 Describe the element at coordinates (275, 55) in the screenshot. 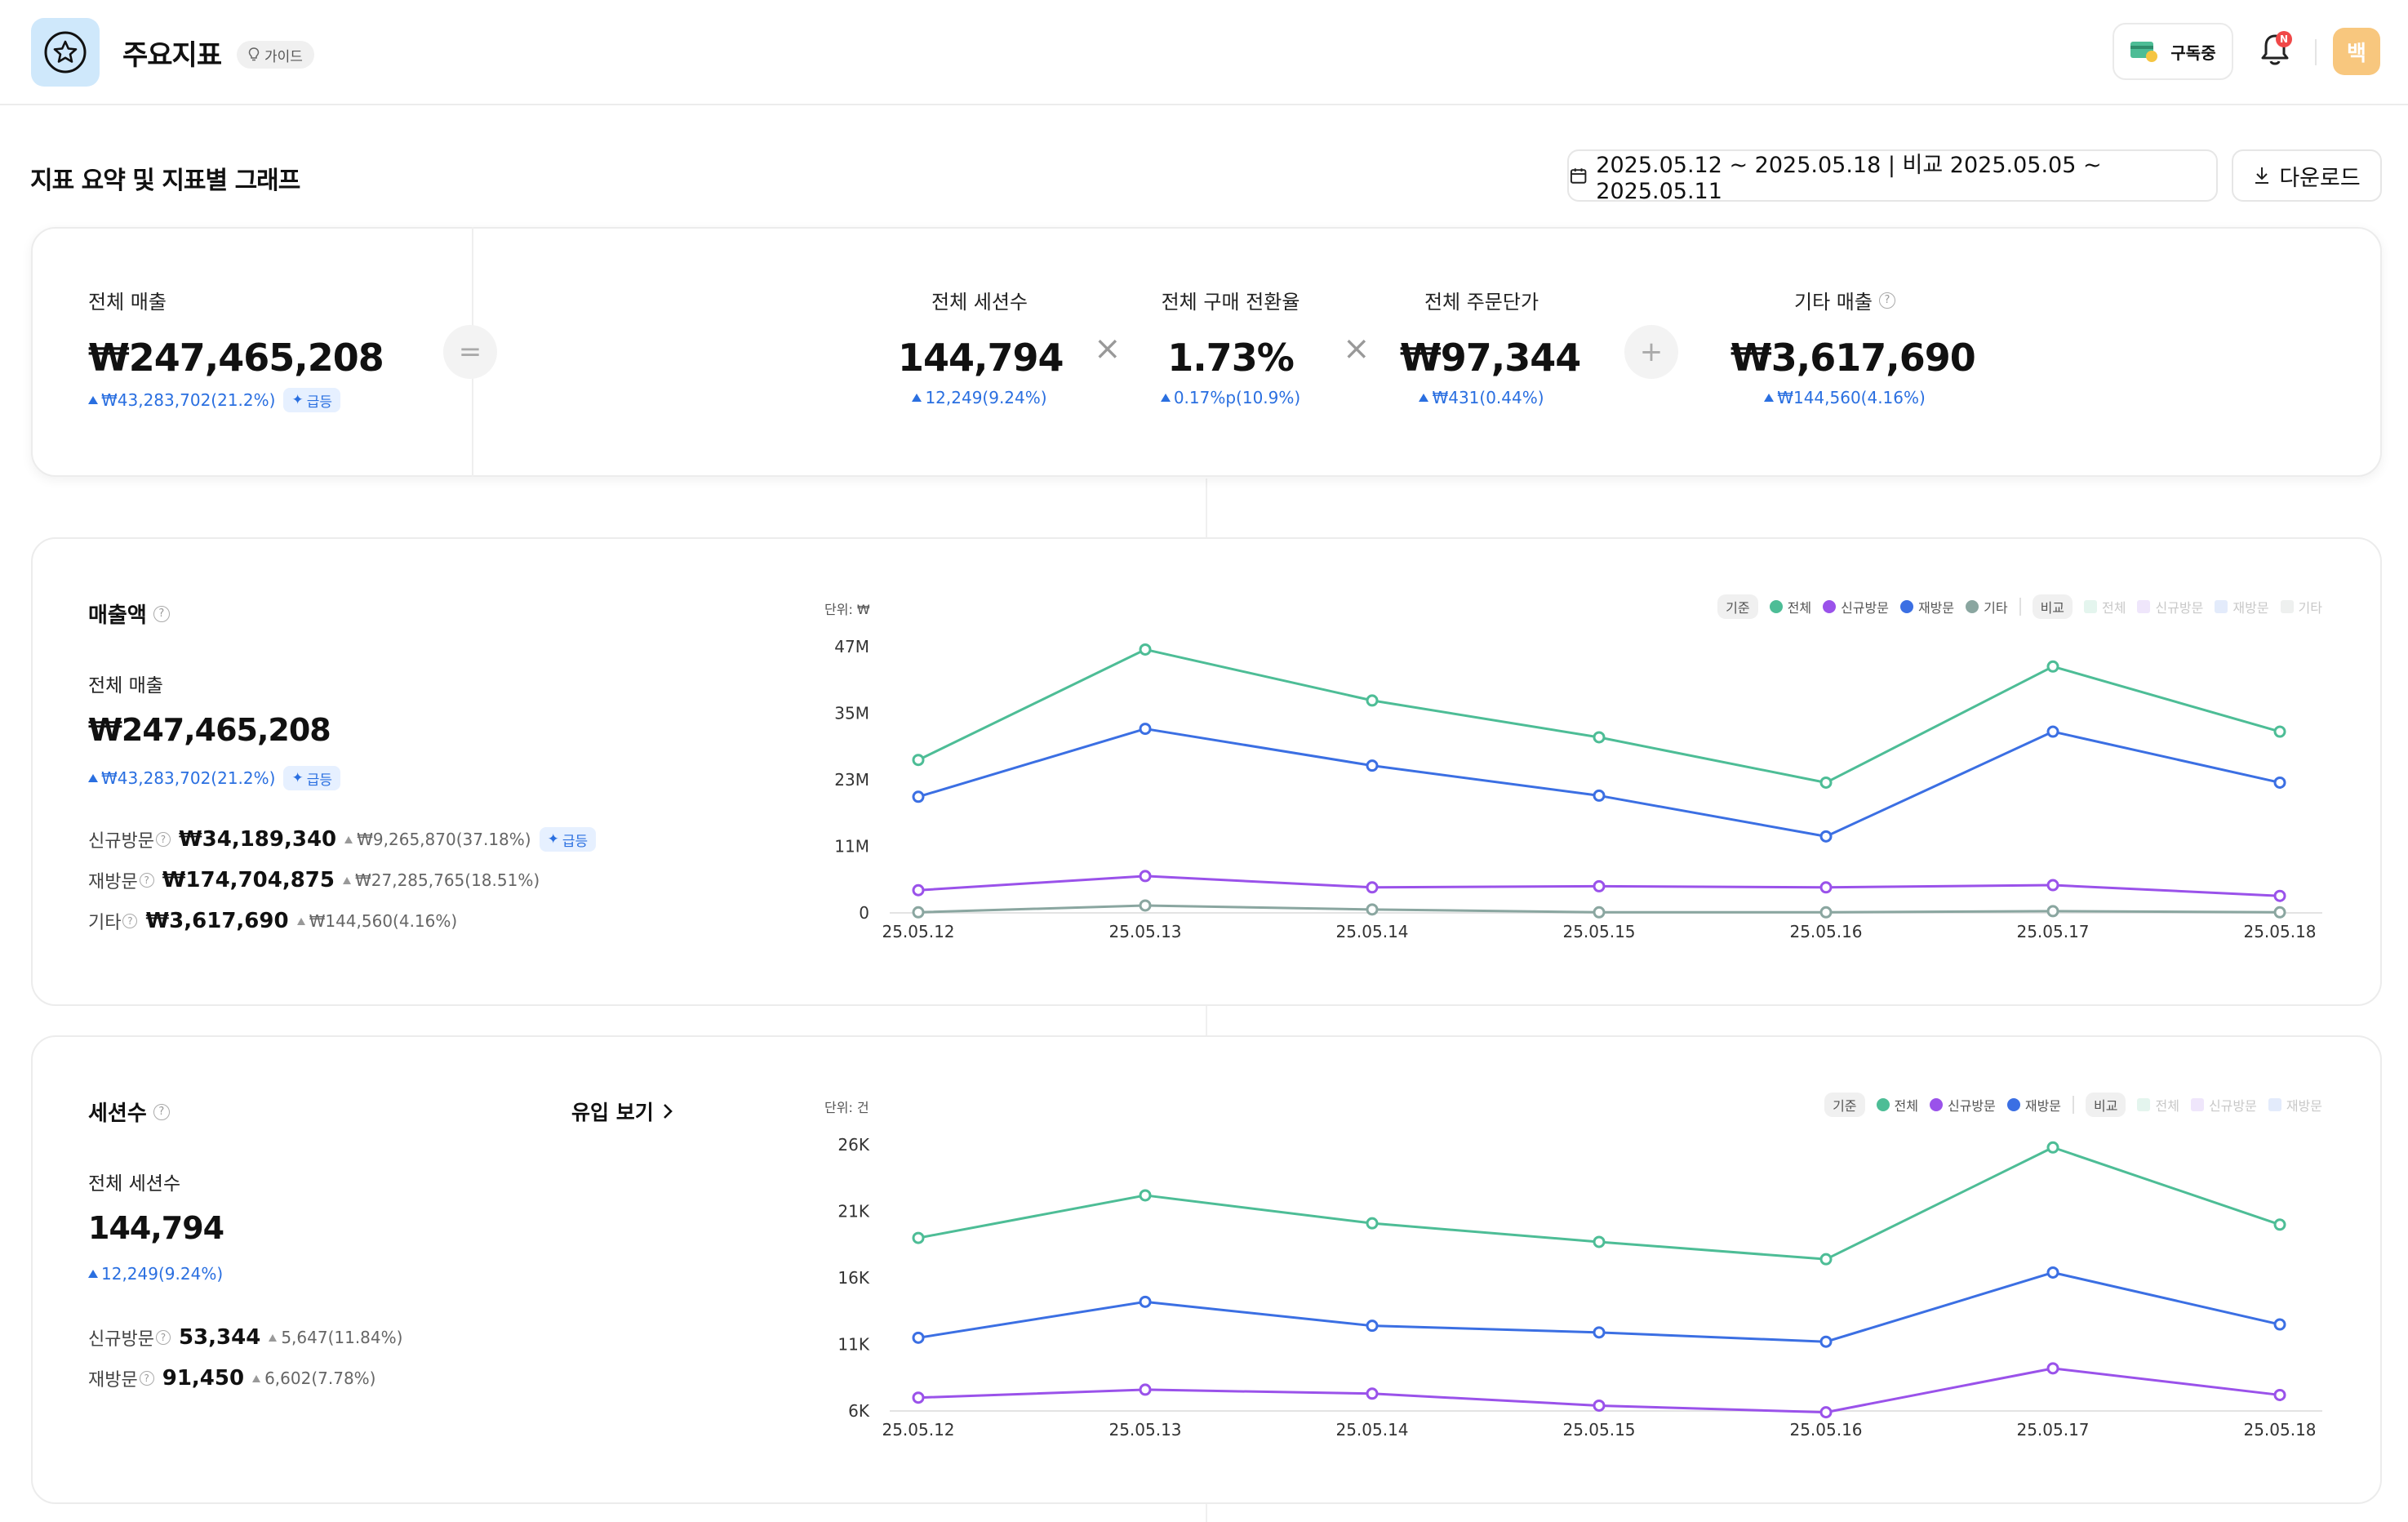

I see `guide-button: 가이드` at that location.